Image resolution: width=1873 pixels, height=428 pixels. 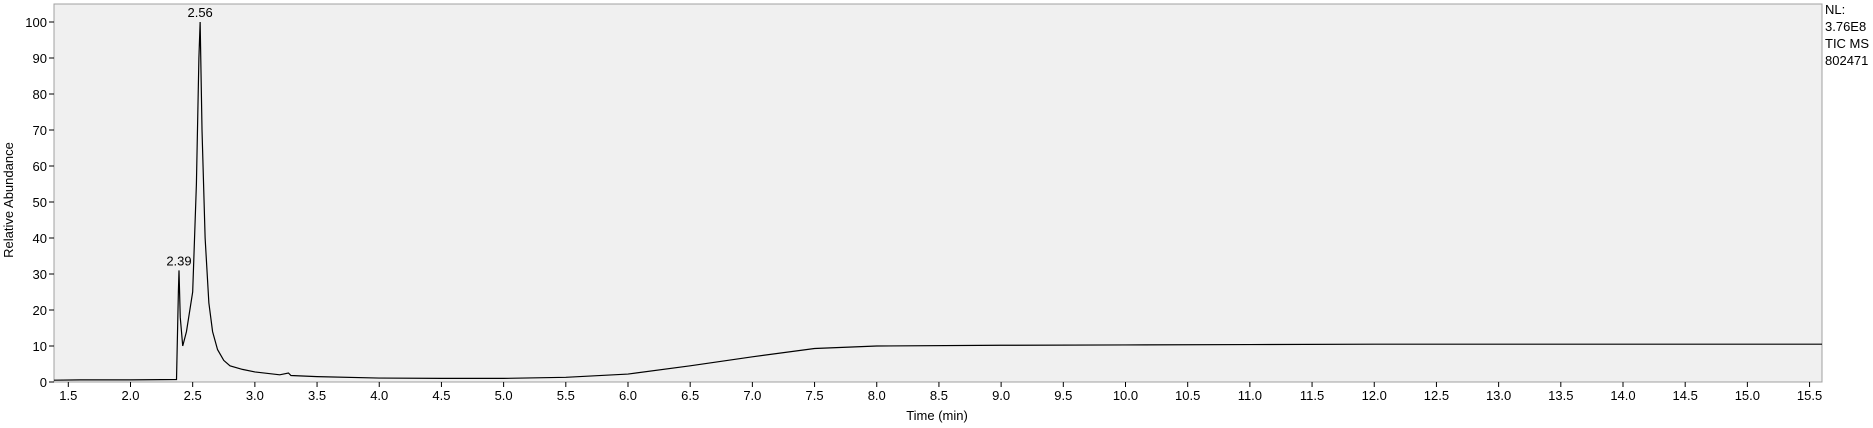 I want to click on y-tick-label: 90, so click(x=40, y=58).